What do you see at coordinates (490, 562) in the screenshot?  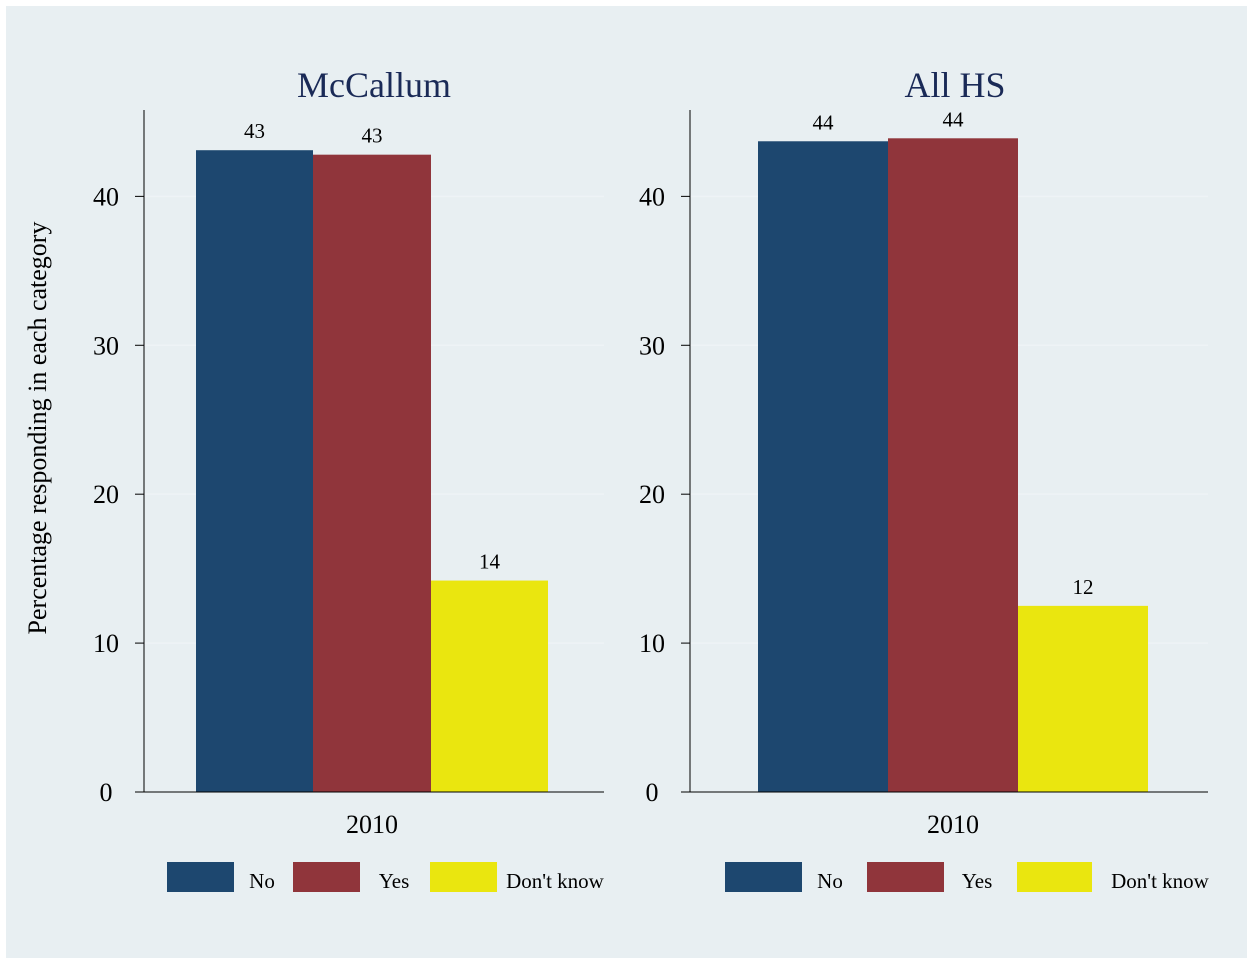 I see `data-label: 14` at bounding box center [490, 562].